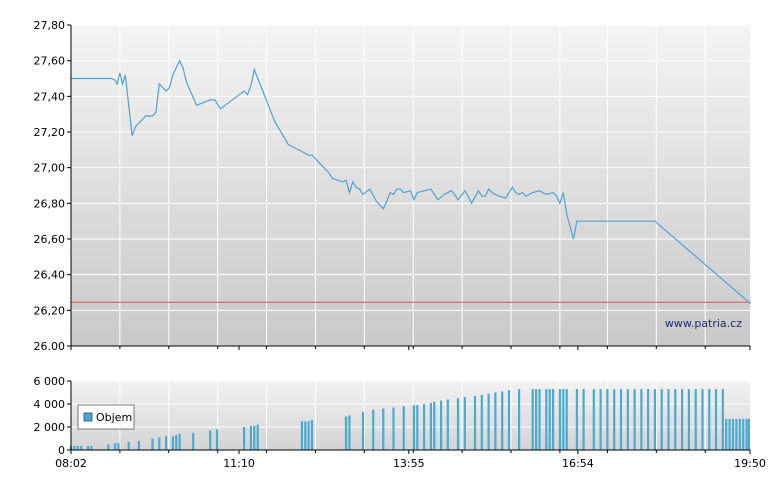 The width and height of the screenshot is (780, 490). I want to click on x-tick-label: 11:10, so click(239, 463).